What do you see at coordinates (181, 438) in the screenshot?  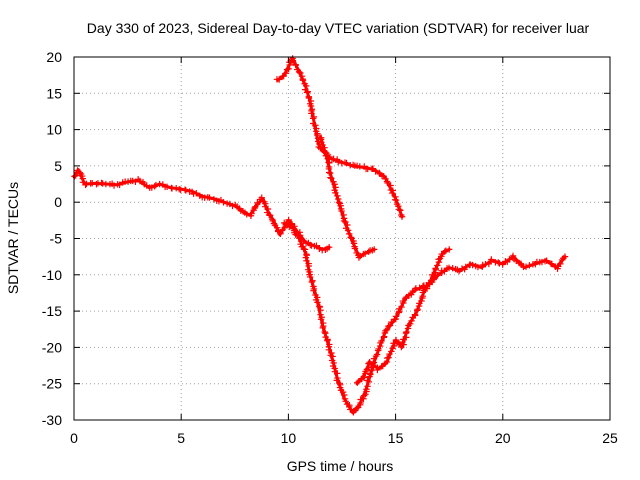 I see `x-tick-label: 5` at bounding box center [181, 438].